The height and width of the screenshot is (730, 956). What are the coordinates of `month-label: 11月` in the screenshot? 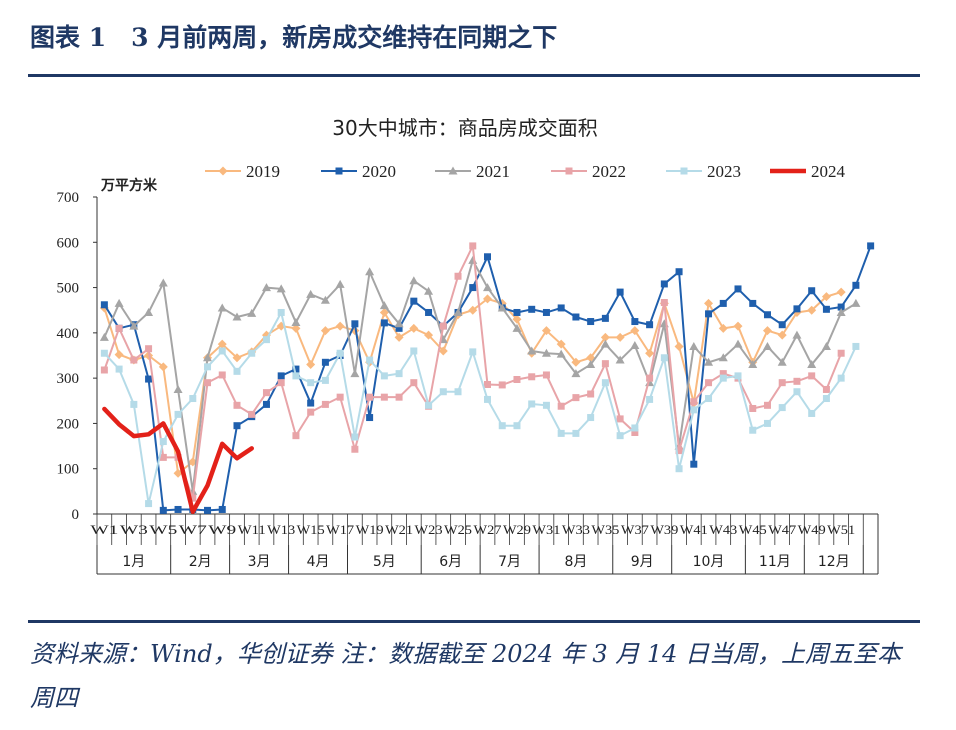 It's located at (775, 562).